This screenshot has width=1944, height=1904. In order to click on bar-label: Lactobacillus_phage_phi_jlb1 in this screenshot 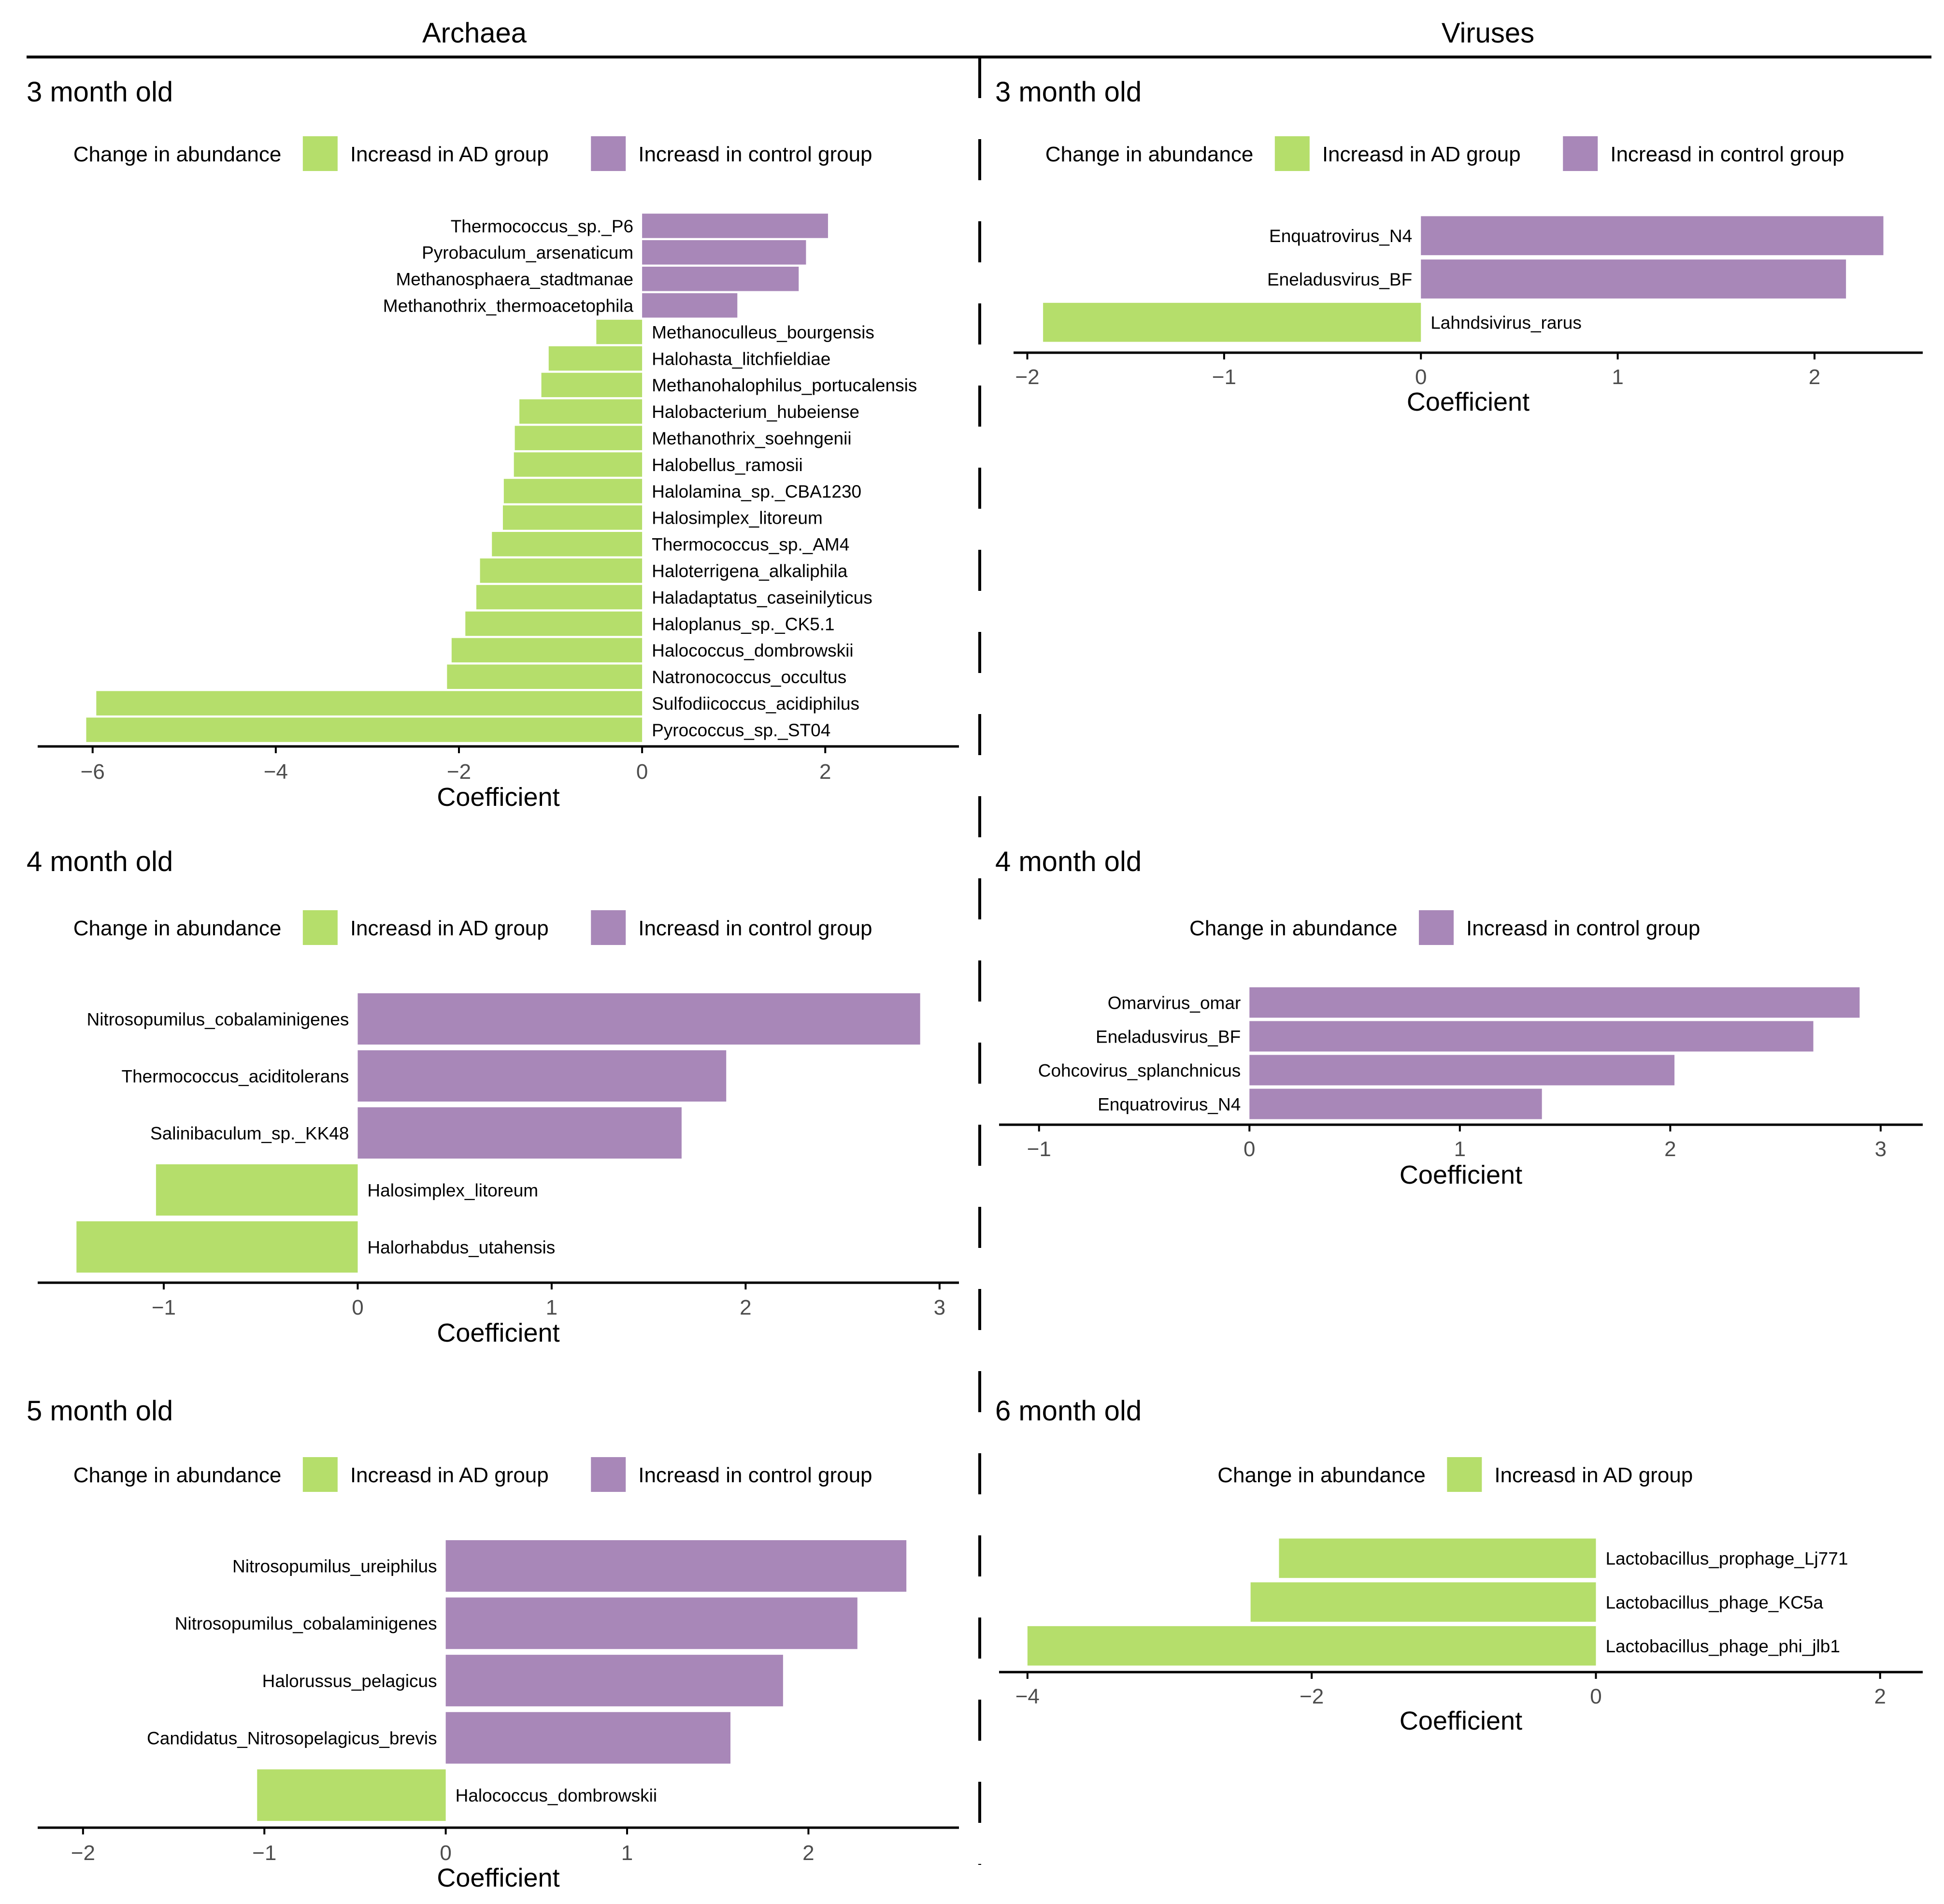, I will do `click(1722, 1646)`.